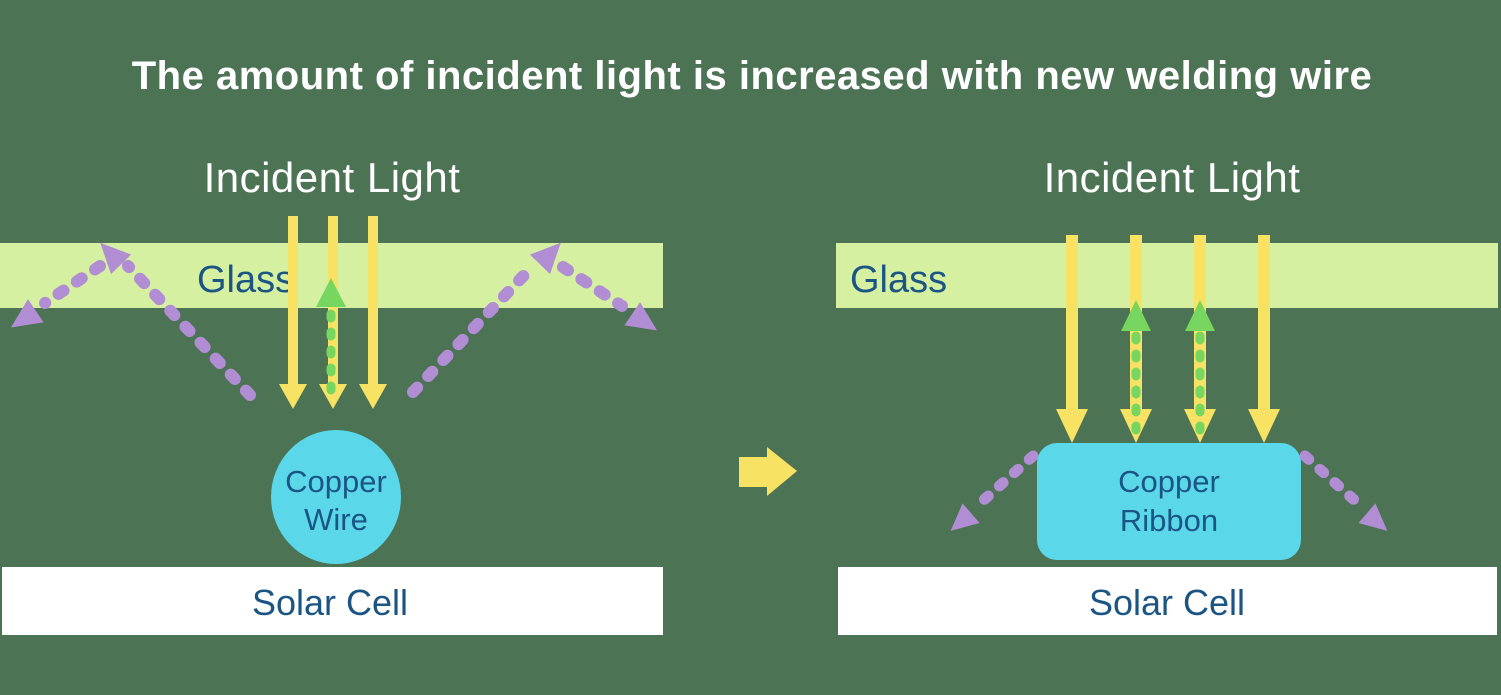 The height and width of the screenshot is (695, 1501). I want to click on left-solar-cell-bar, so click(332, 601).